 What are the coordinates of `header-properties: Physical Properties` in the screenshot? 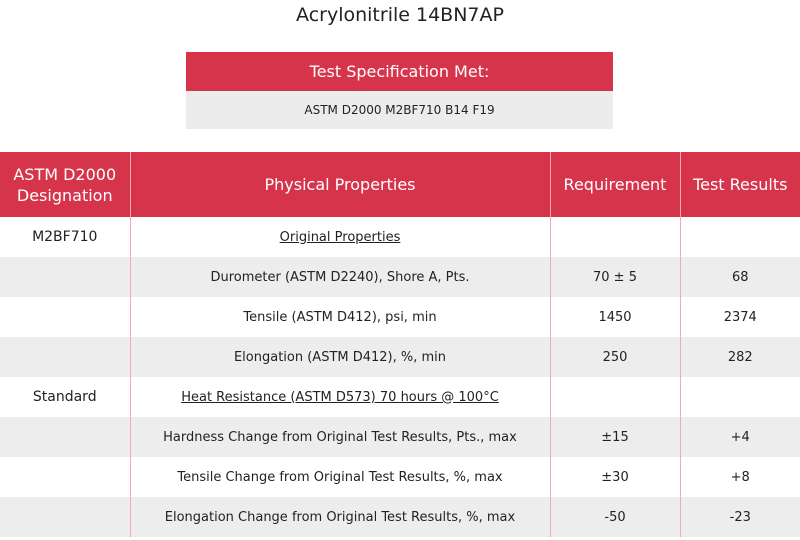 It's located at (340, 184).